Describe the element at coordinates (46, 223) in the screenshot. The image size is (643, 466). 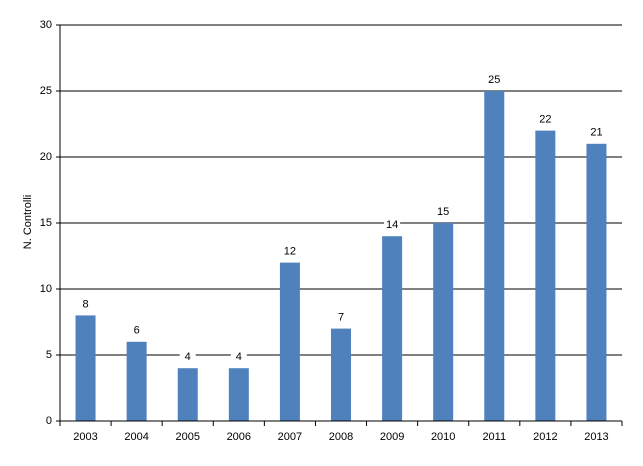
I see `y-tick-label: 15` at that location.